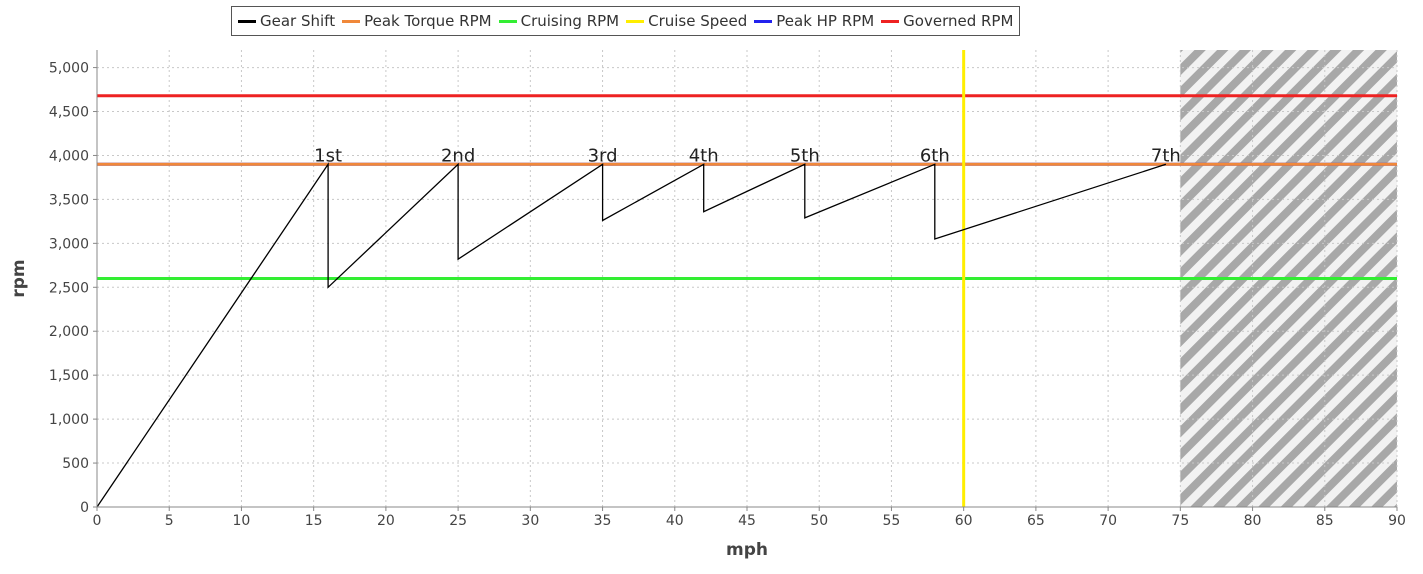 This screenshot has height=574, width=1423. I want to click on x-tick-label: 25, so click(458, 521).